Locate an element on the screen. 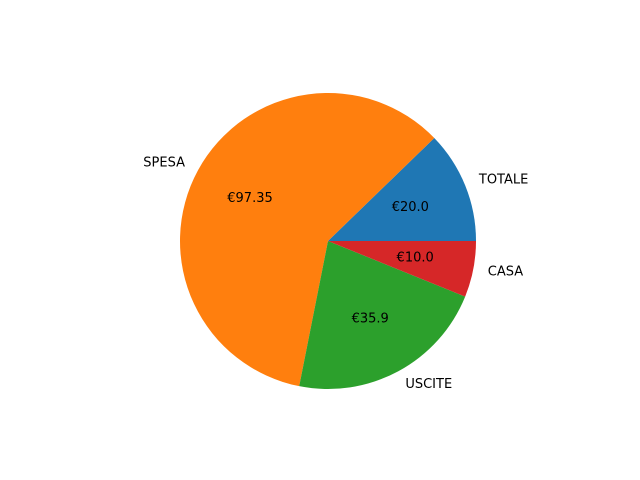 The image size is (640, 480). pie-slice-uscite is located at coordinates (382, 315).